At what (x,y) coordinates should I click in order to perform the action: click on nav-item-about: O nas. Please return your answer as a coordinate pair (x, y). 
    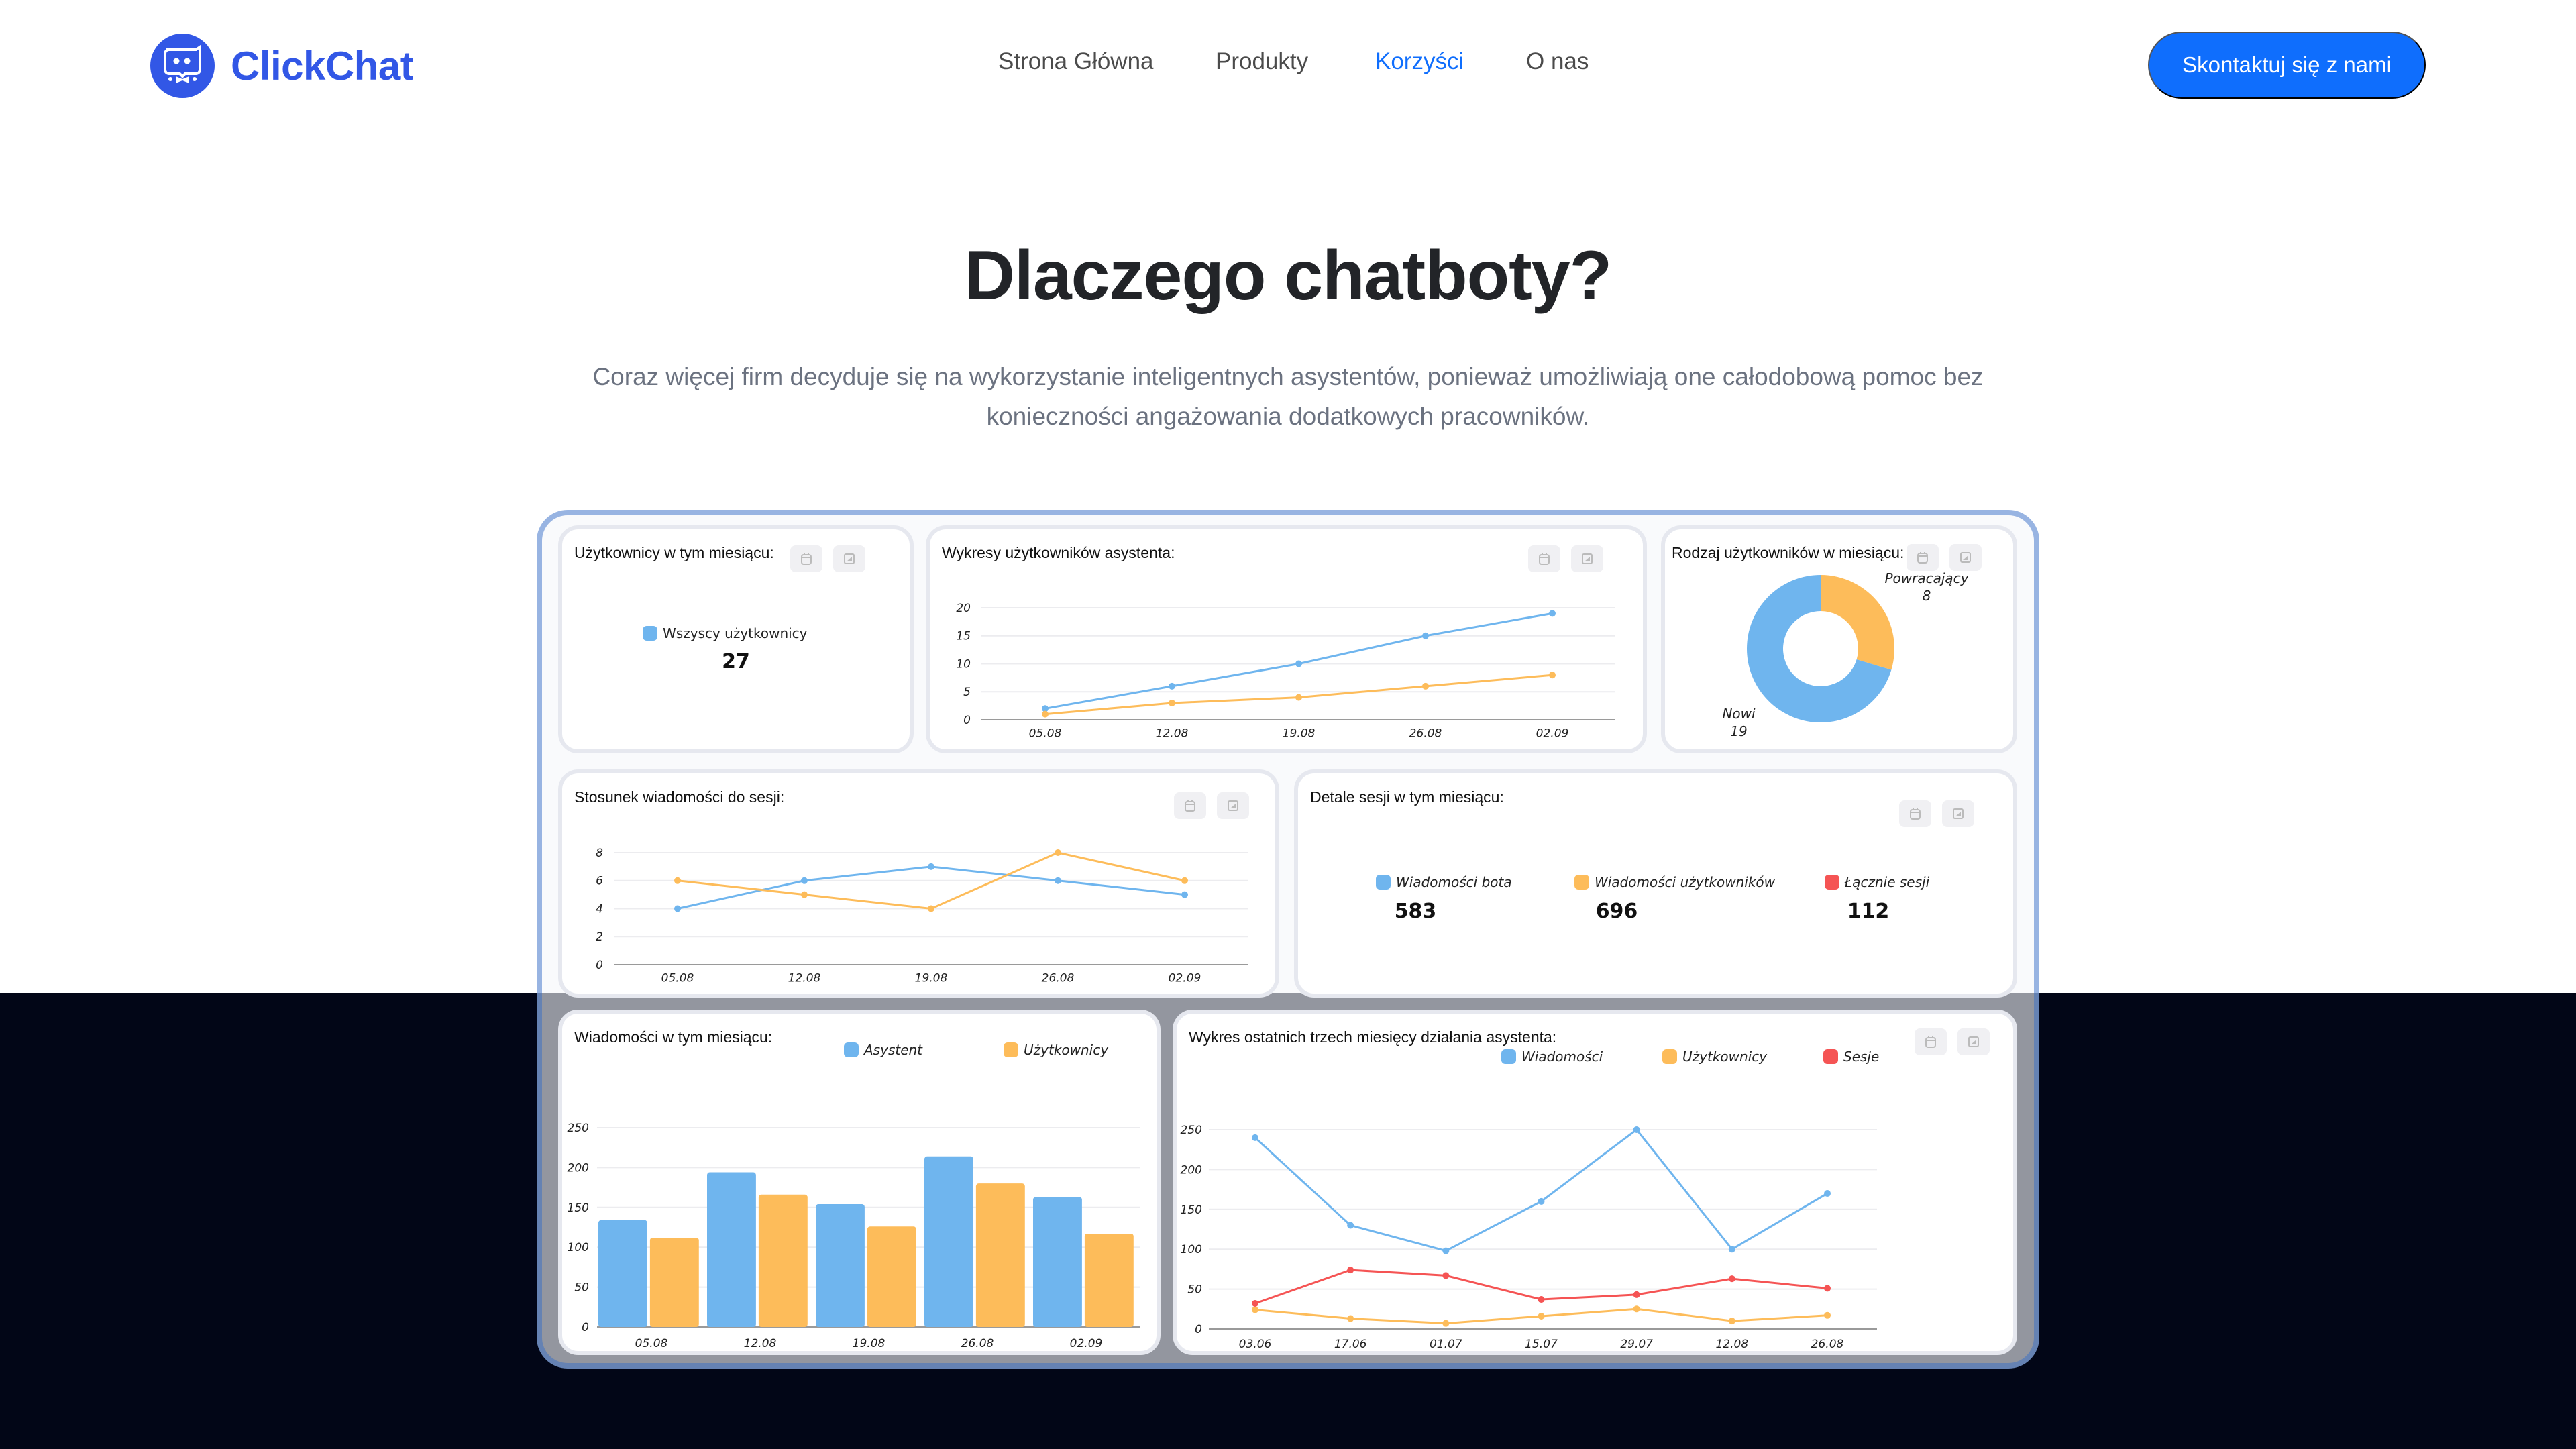
    Looking at the image, I should click on (1557, 61).